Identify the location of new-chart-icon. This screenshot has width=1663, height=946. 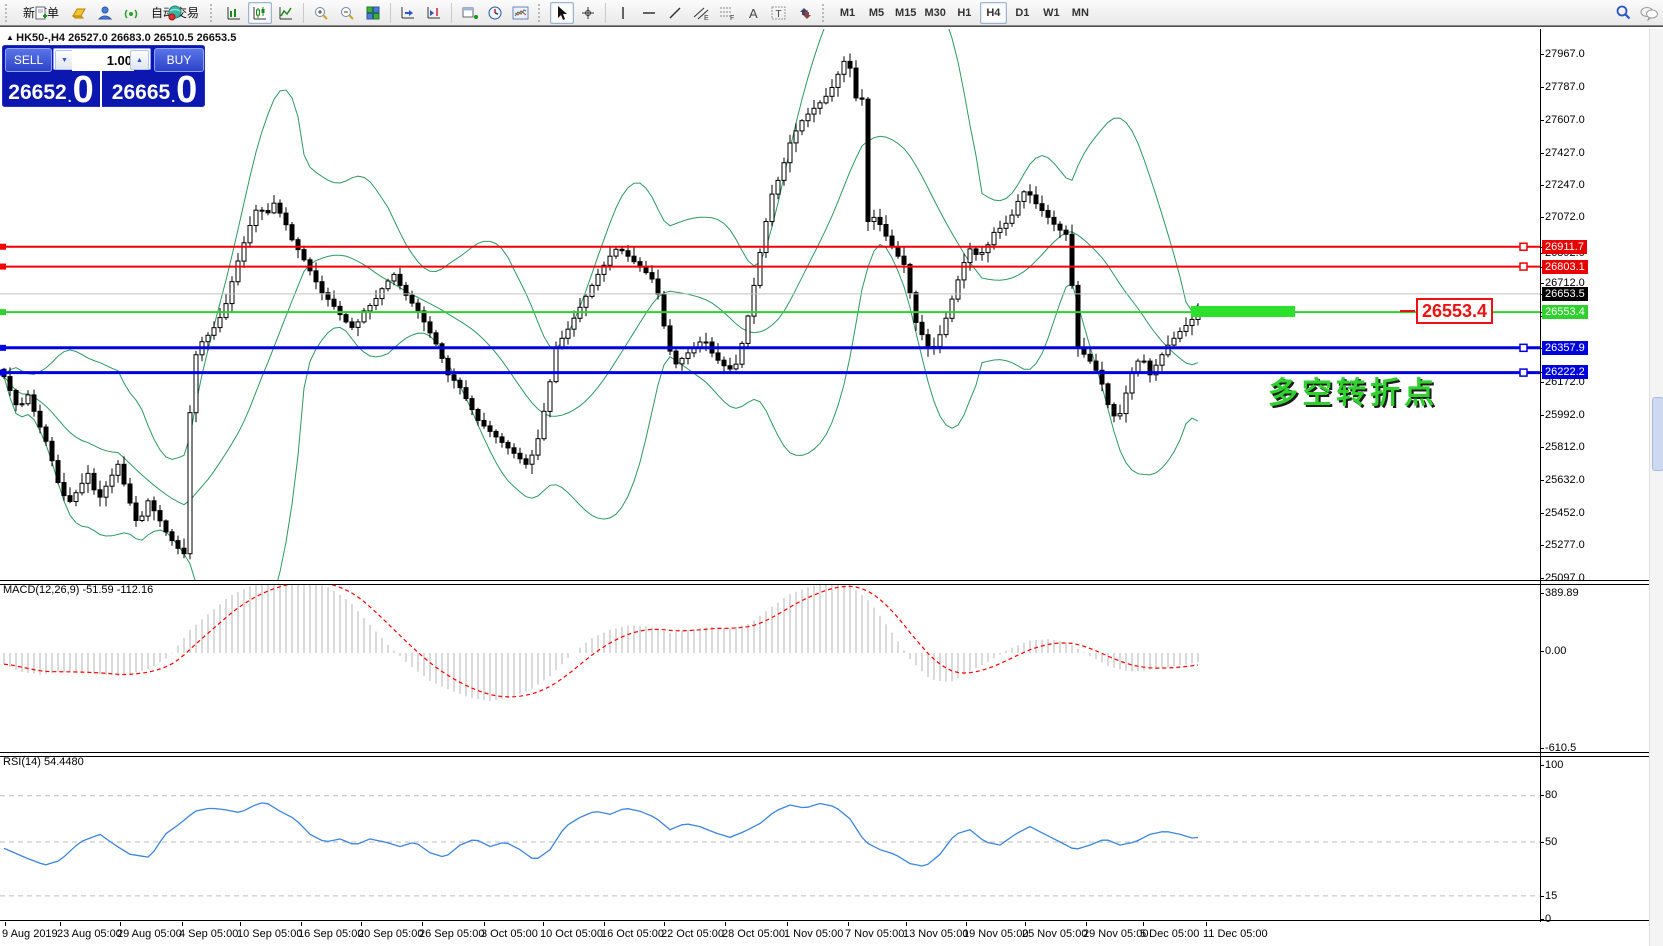
(470, 13).